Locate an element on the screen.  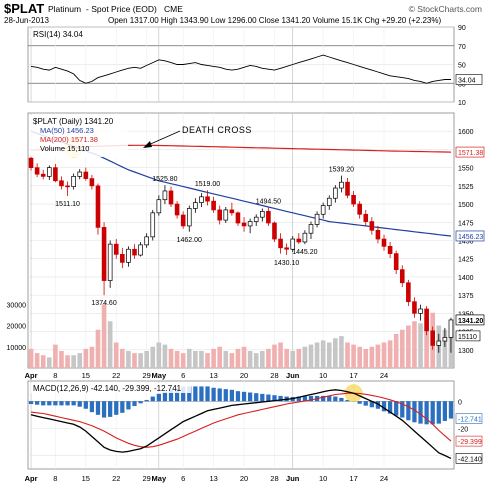
price-x-tick-label: 29 is located at coordinates (146, 375).